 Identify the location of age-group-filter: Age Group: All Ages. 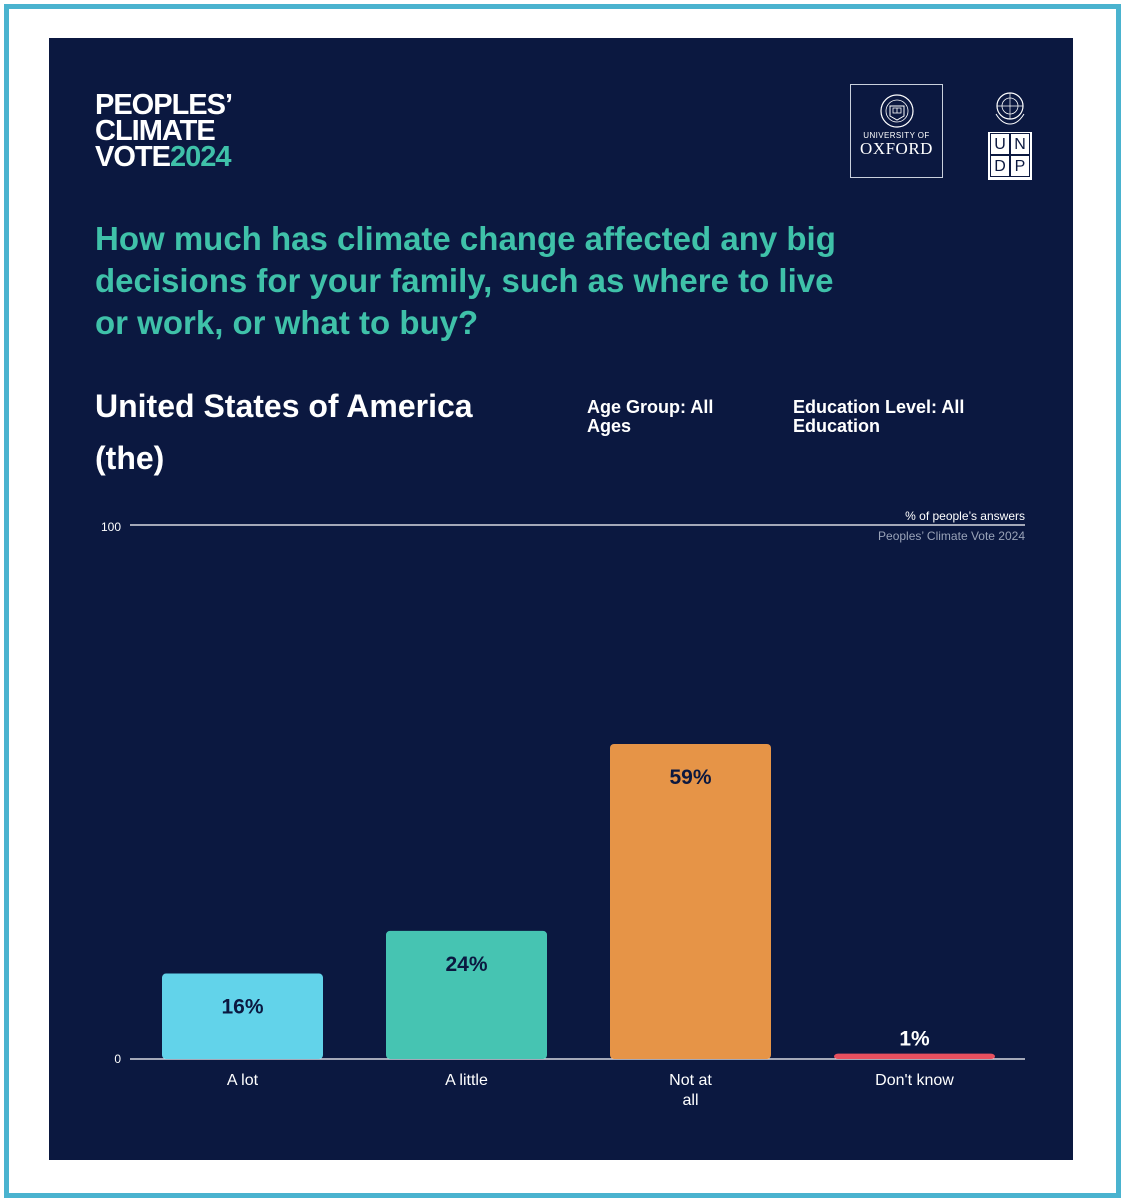
(650, 416).